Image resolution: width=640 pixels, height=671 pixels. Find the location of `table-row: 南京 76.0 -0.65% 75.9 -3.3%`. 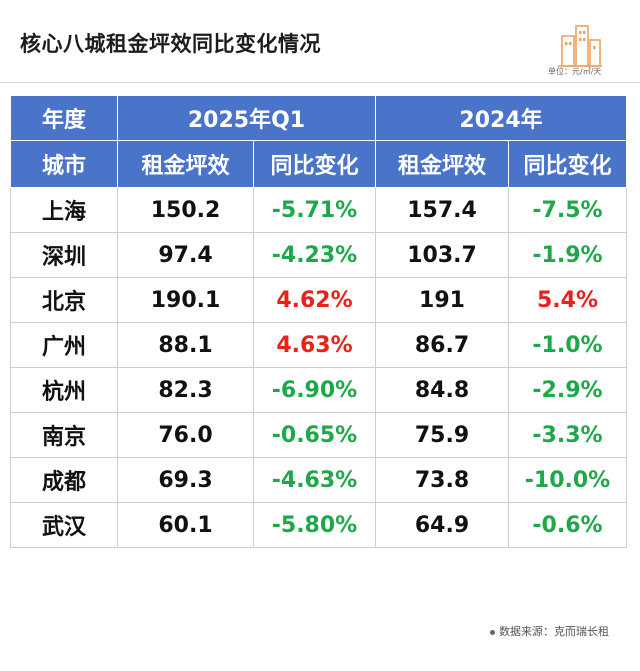

table-row: 南京 76.0 -0.65% 75.9 -3.3% is located at coordinates (319, 435).